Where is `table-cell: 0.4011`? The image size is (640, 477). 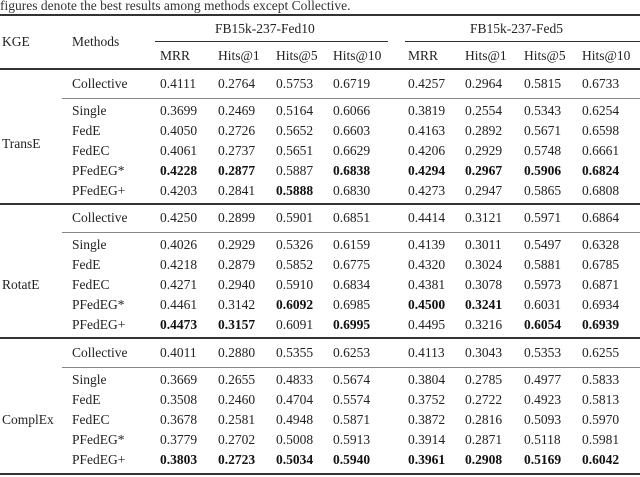 table-cell: 0.4011 is located at coordinates (178, 352).